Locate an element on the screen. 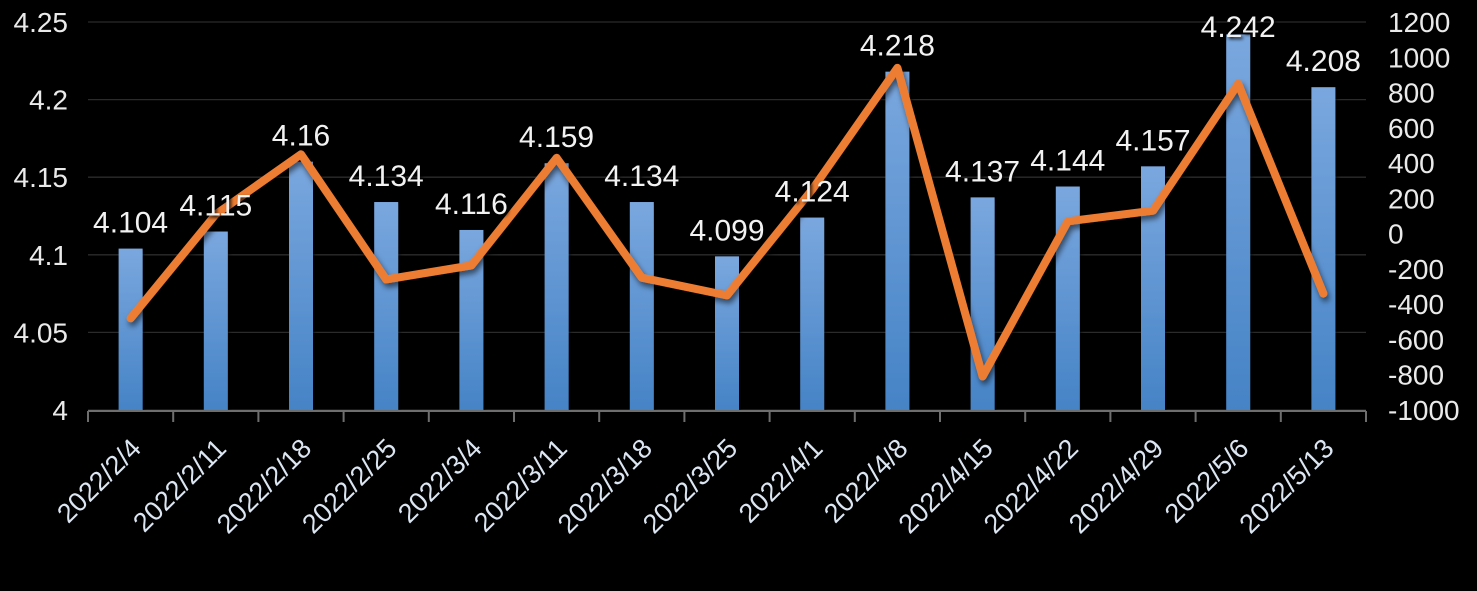  x-axis-label: 2022/2/25 is located at coordinates (349, 486).